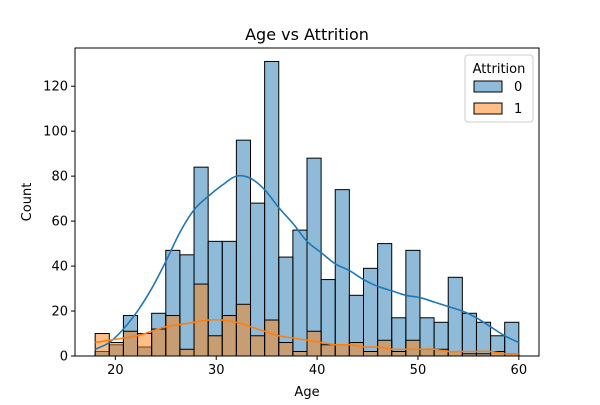 Image resolution: width=600 pixels, height=405 pixels. I want to click on legend-label-1: 1, so click(518, 109).